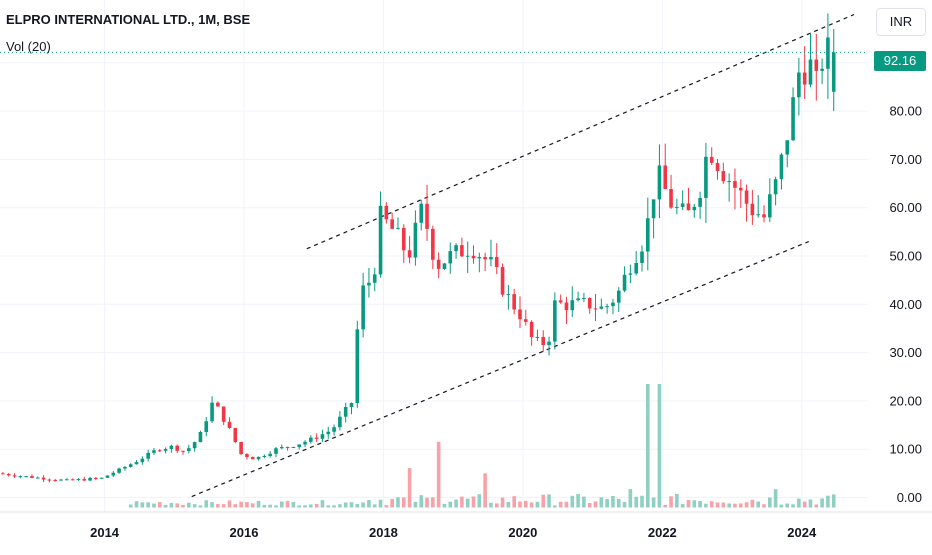  I want to click on time-axis: 2014 2016 2018 2020 2022 2024, so click(453, 532).